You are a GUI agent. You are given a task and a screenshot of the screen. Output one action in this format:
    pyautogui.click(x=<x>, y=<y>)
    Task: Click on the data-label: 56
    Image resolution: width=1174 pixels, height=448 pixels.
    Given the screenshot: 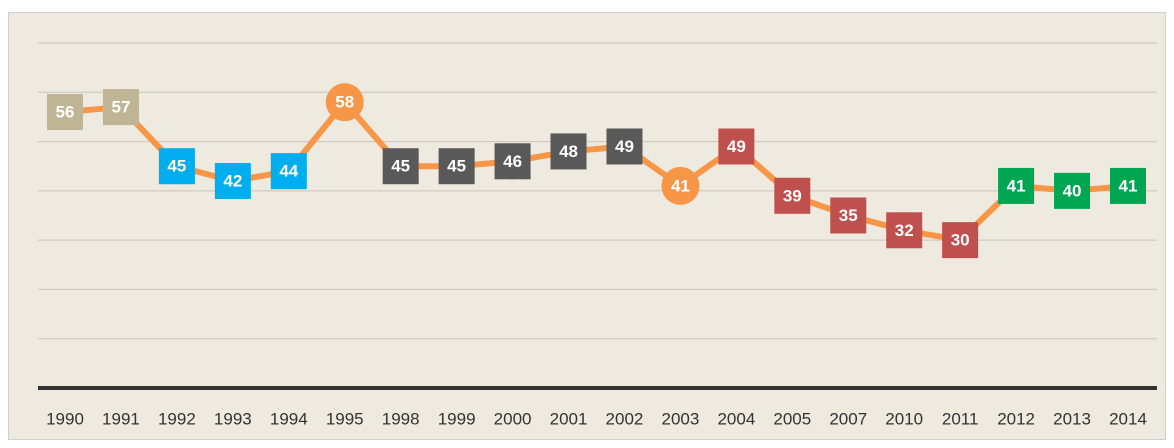 What is the action you would take?
    pyautogui.click(x=65, y=111)
    